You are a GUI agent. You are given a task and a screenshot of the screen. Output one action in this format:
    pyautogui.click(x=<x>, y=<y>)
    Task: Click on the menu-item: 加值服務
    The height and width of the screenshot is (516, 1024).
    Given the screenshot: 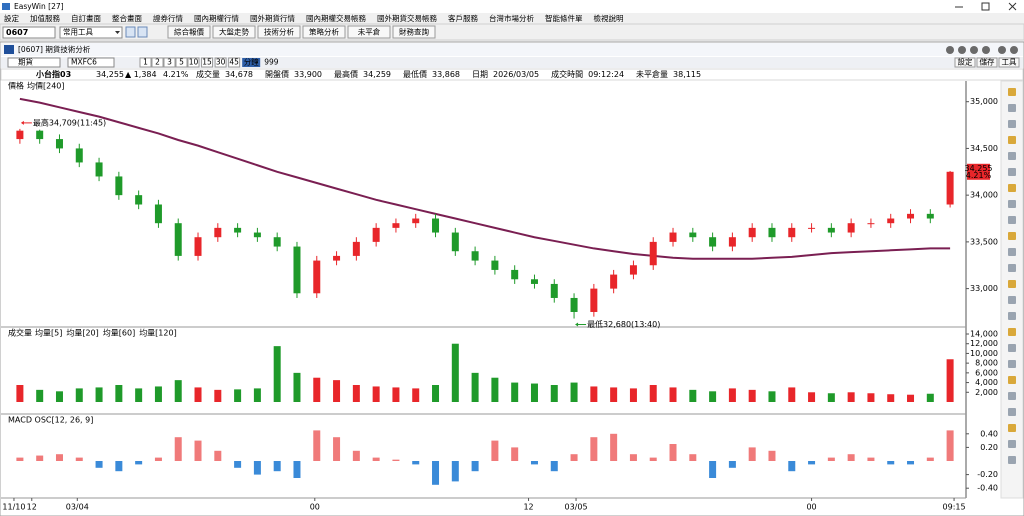 What is the action you would take?
    pyautogui.click(x=45, y=18)
    